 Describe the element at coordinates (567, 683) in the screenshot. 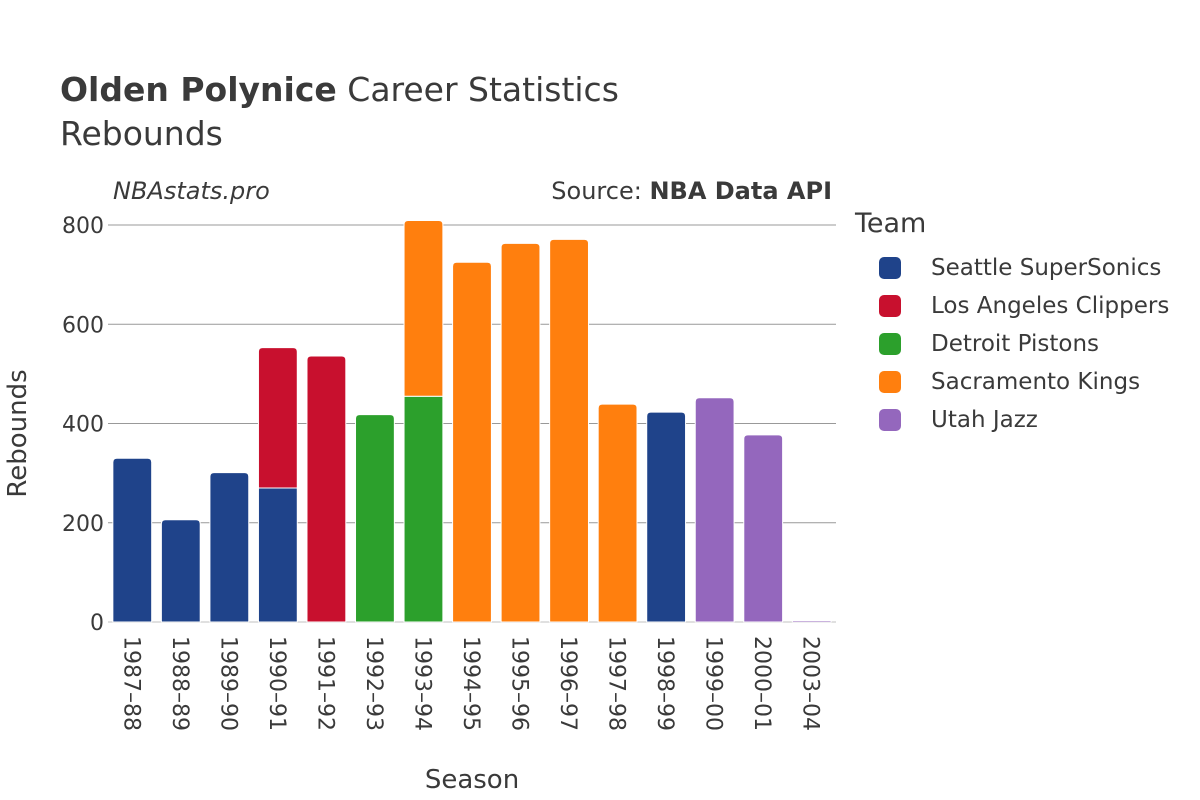

I see `x-tick-label: 1996–97` at that location.